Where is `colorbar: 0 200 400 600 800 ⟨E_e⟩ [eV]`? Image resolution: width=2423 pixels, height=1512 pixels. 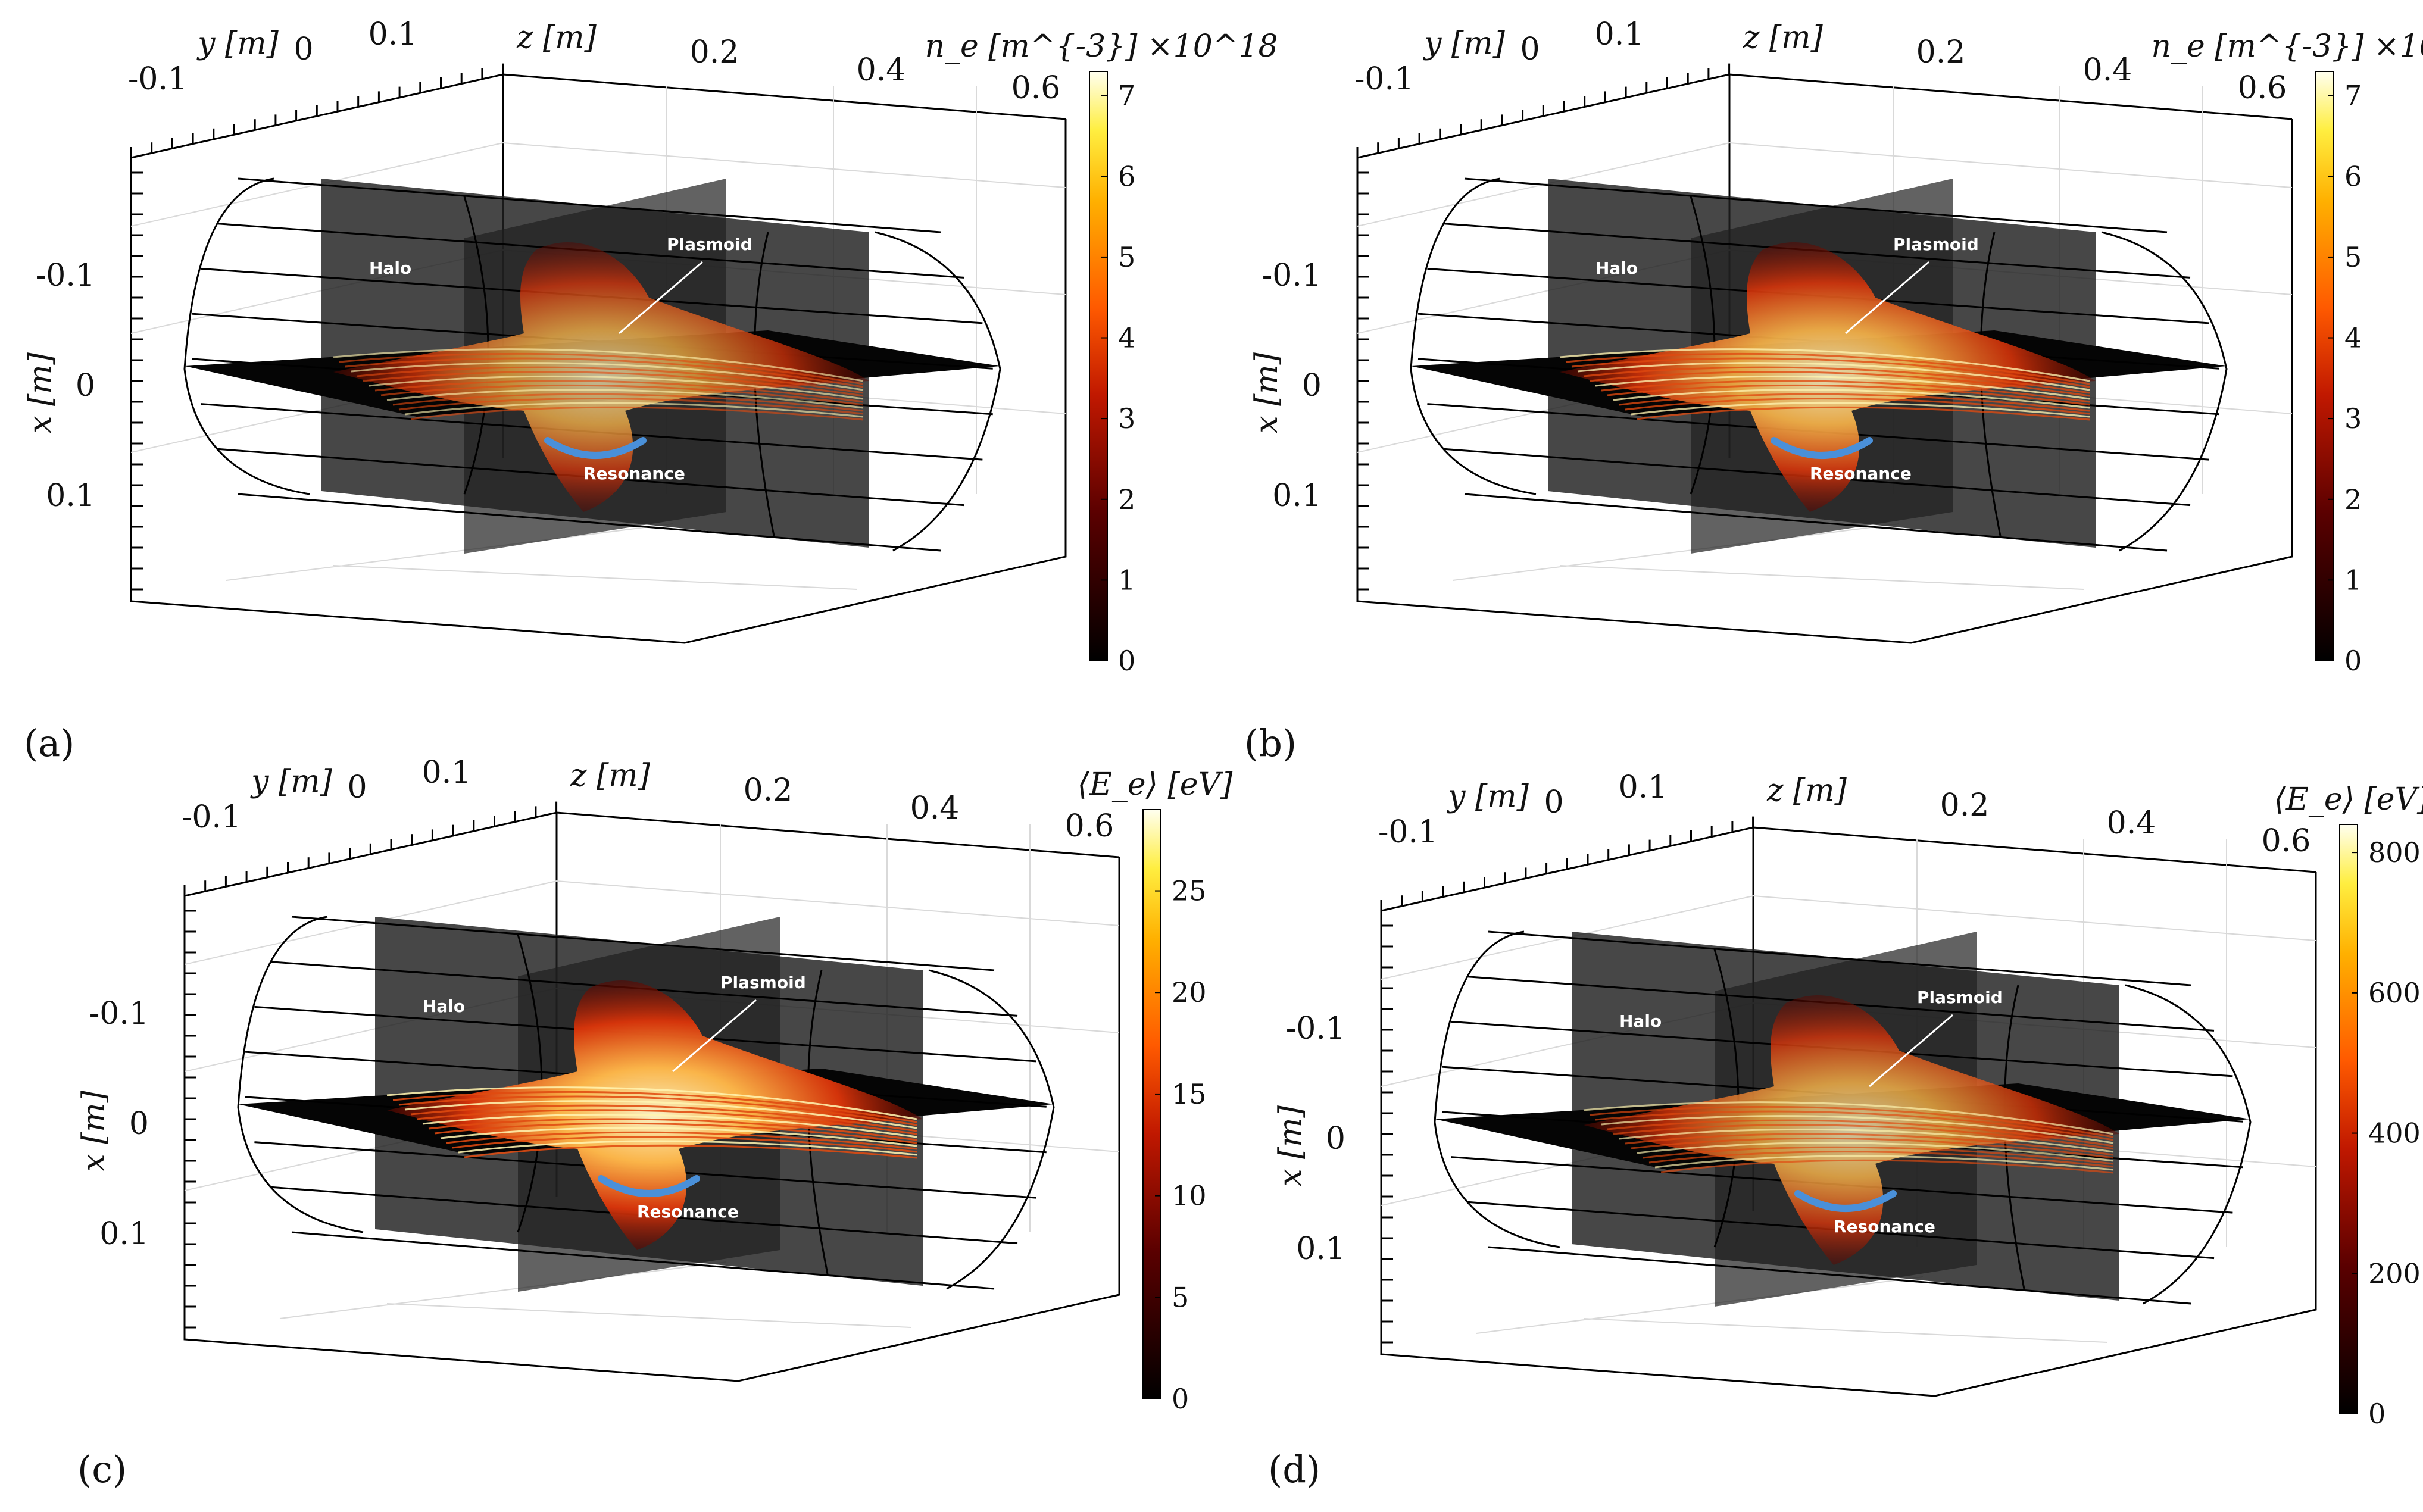
colorbar: 0 200 400 600 800 ⟨E_e⟩ [eV] is located at coordinates (2348, 1106).